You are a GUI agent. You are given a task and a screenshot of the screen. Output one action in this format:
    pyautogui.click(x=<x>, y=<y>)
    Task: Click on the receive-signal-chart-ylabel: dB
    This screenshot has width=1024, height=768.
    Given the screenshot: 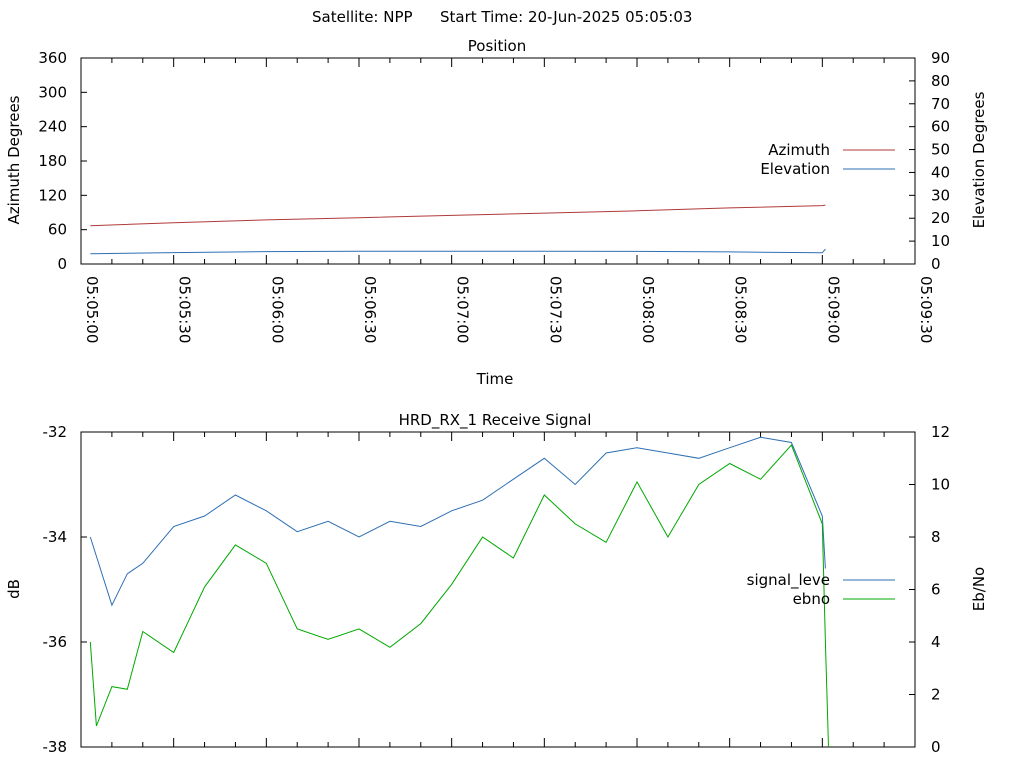 What is the action you would take?
    pyautogui.click(x=14, y=589)
    